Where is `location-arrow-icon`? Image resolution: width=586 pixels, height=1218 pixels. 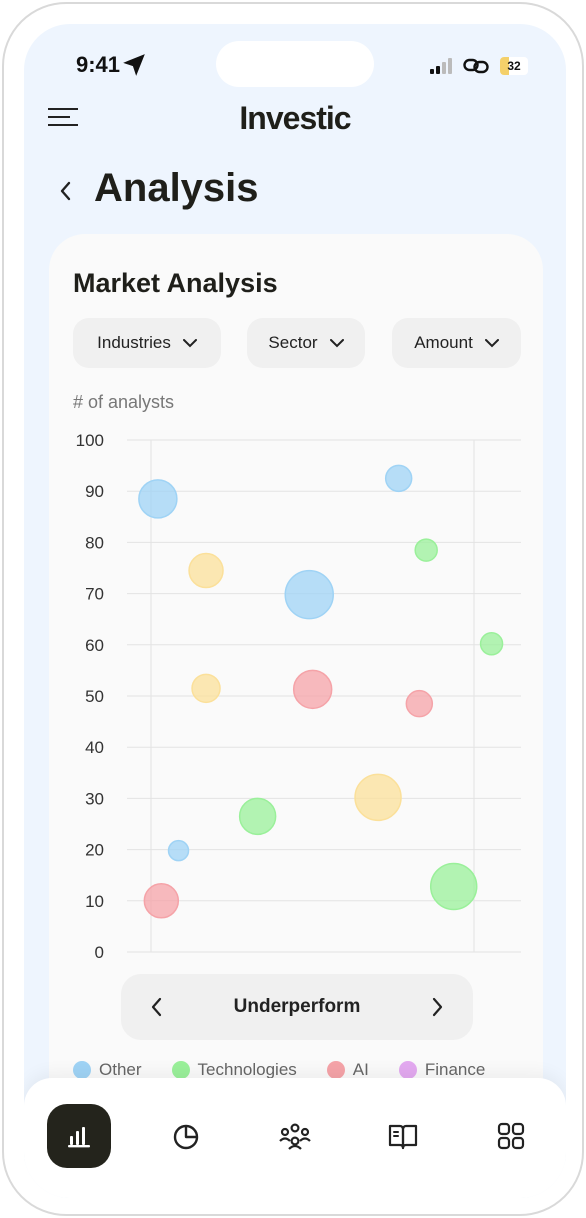 location-arrow-icon is located at coordinates (134, 65).